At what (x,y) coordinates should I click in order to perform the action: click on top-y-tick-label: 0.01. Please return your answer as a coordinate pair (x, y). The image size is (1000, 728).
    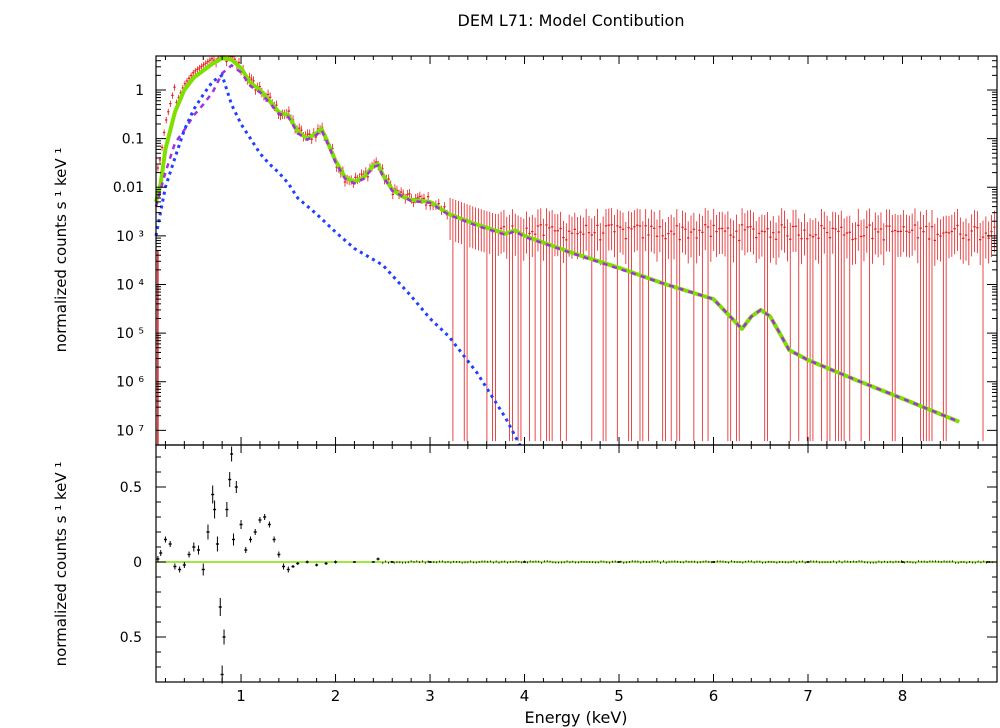
    Looking at the image, I should click on (128, 188).